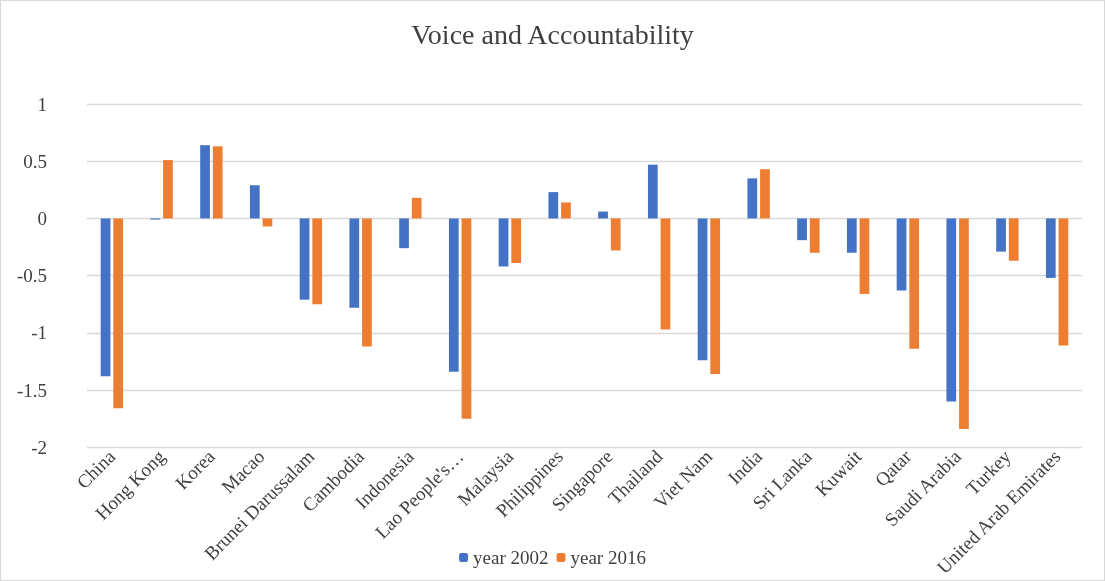 The image size is (1105, 581). I want to click on y-tick-label: 1, so click(42, 104).